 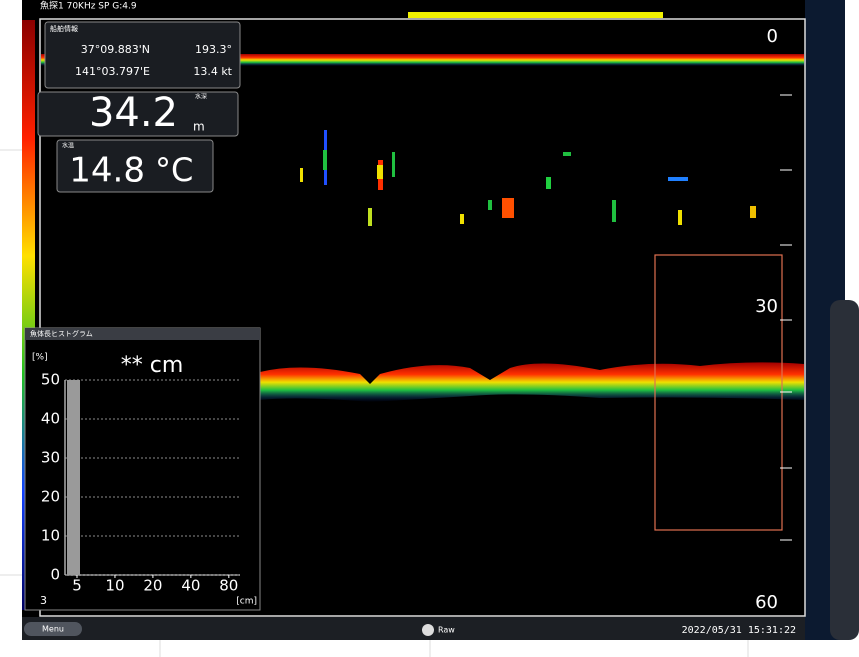 What do you see at coordinates (786, 317) in the screenshot?
I see `depth-ticks` at bounding box center [786, 317].